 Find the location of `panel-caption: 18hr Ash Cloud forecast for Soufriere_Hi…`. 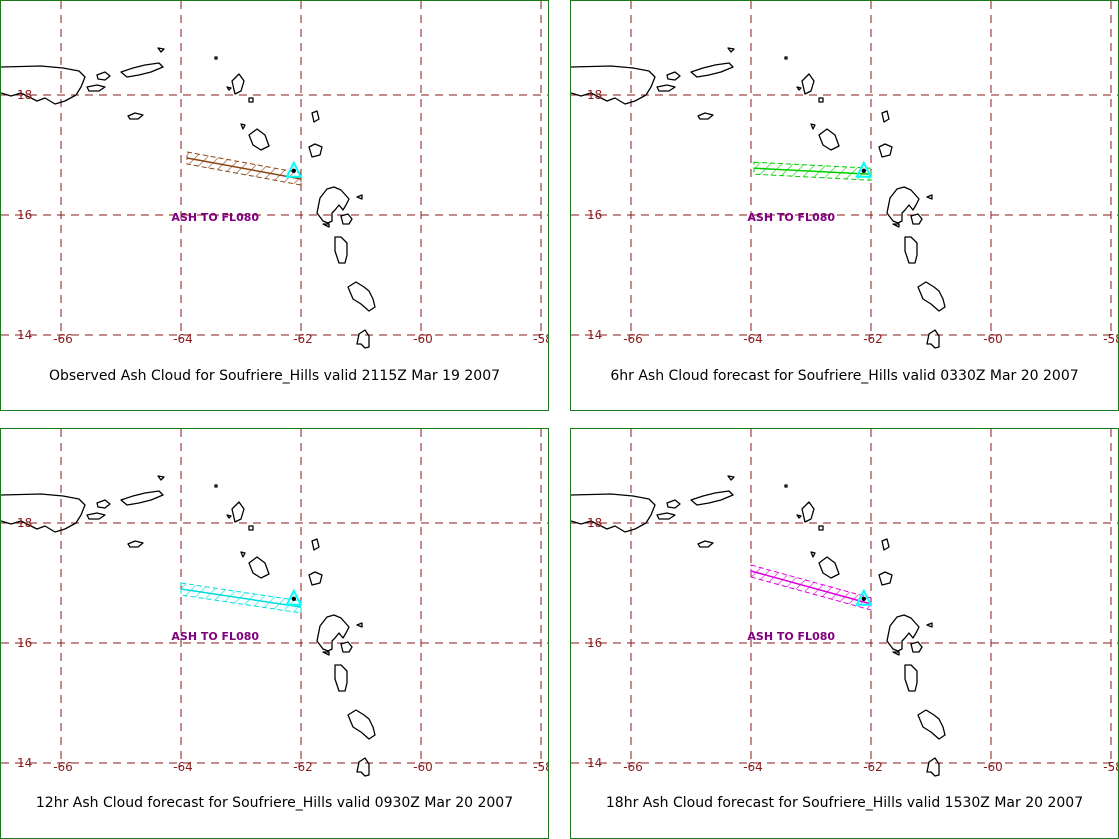

panel-caption: 18hr Ash Cloud forecast for Soufriere_Hi… is located at coordinates (844, 803).